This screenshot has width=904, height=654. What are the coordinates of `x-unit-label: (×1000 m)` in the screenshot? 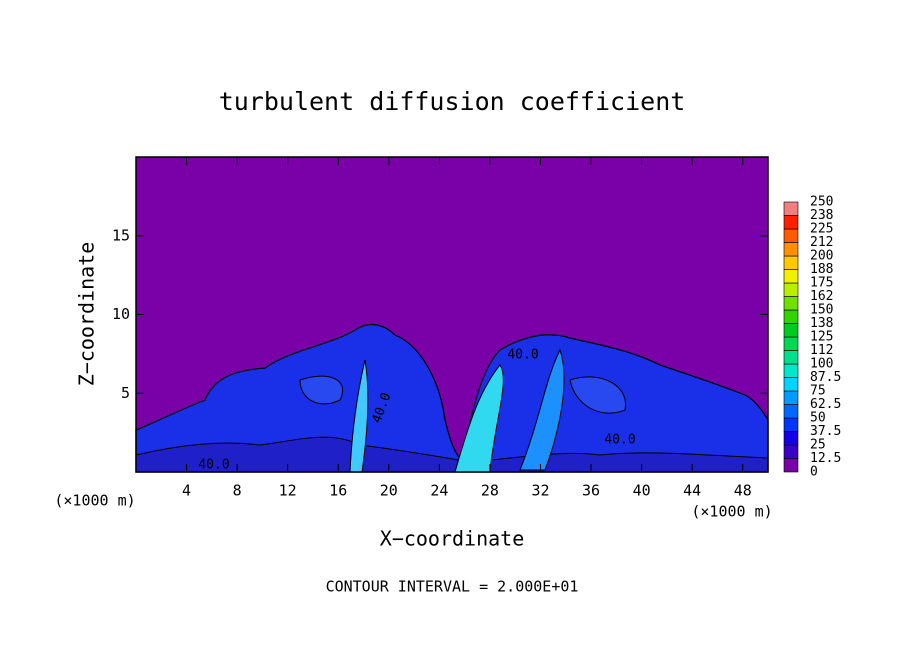 It's located at (731, 512).